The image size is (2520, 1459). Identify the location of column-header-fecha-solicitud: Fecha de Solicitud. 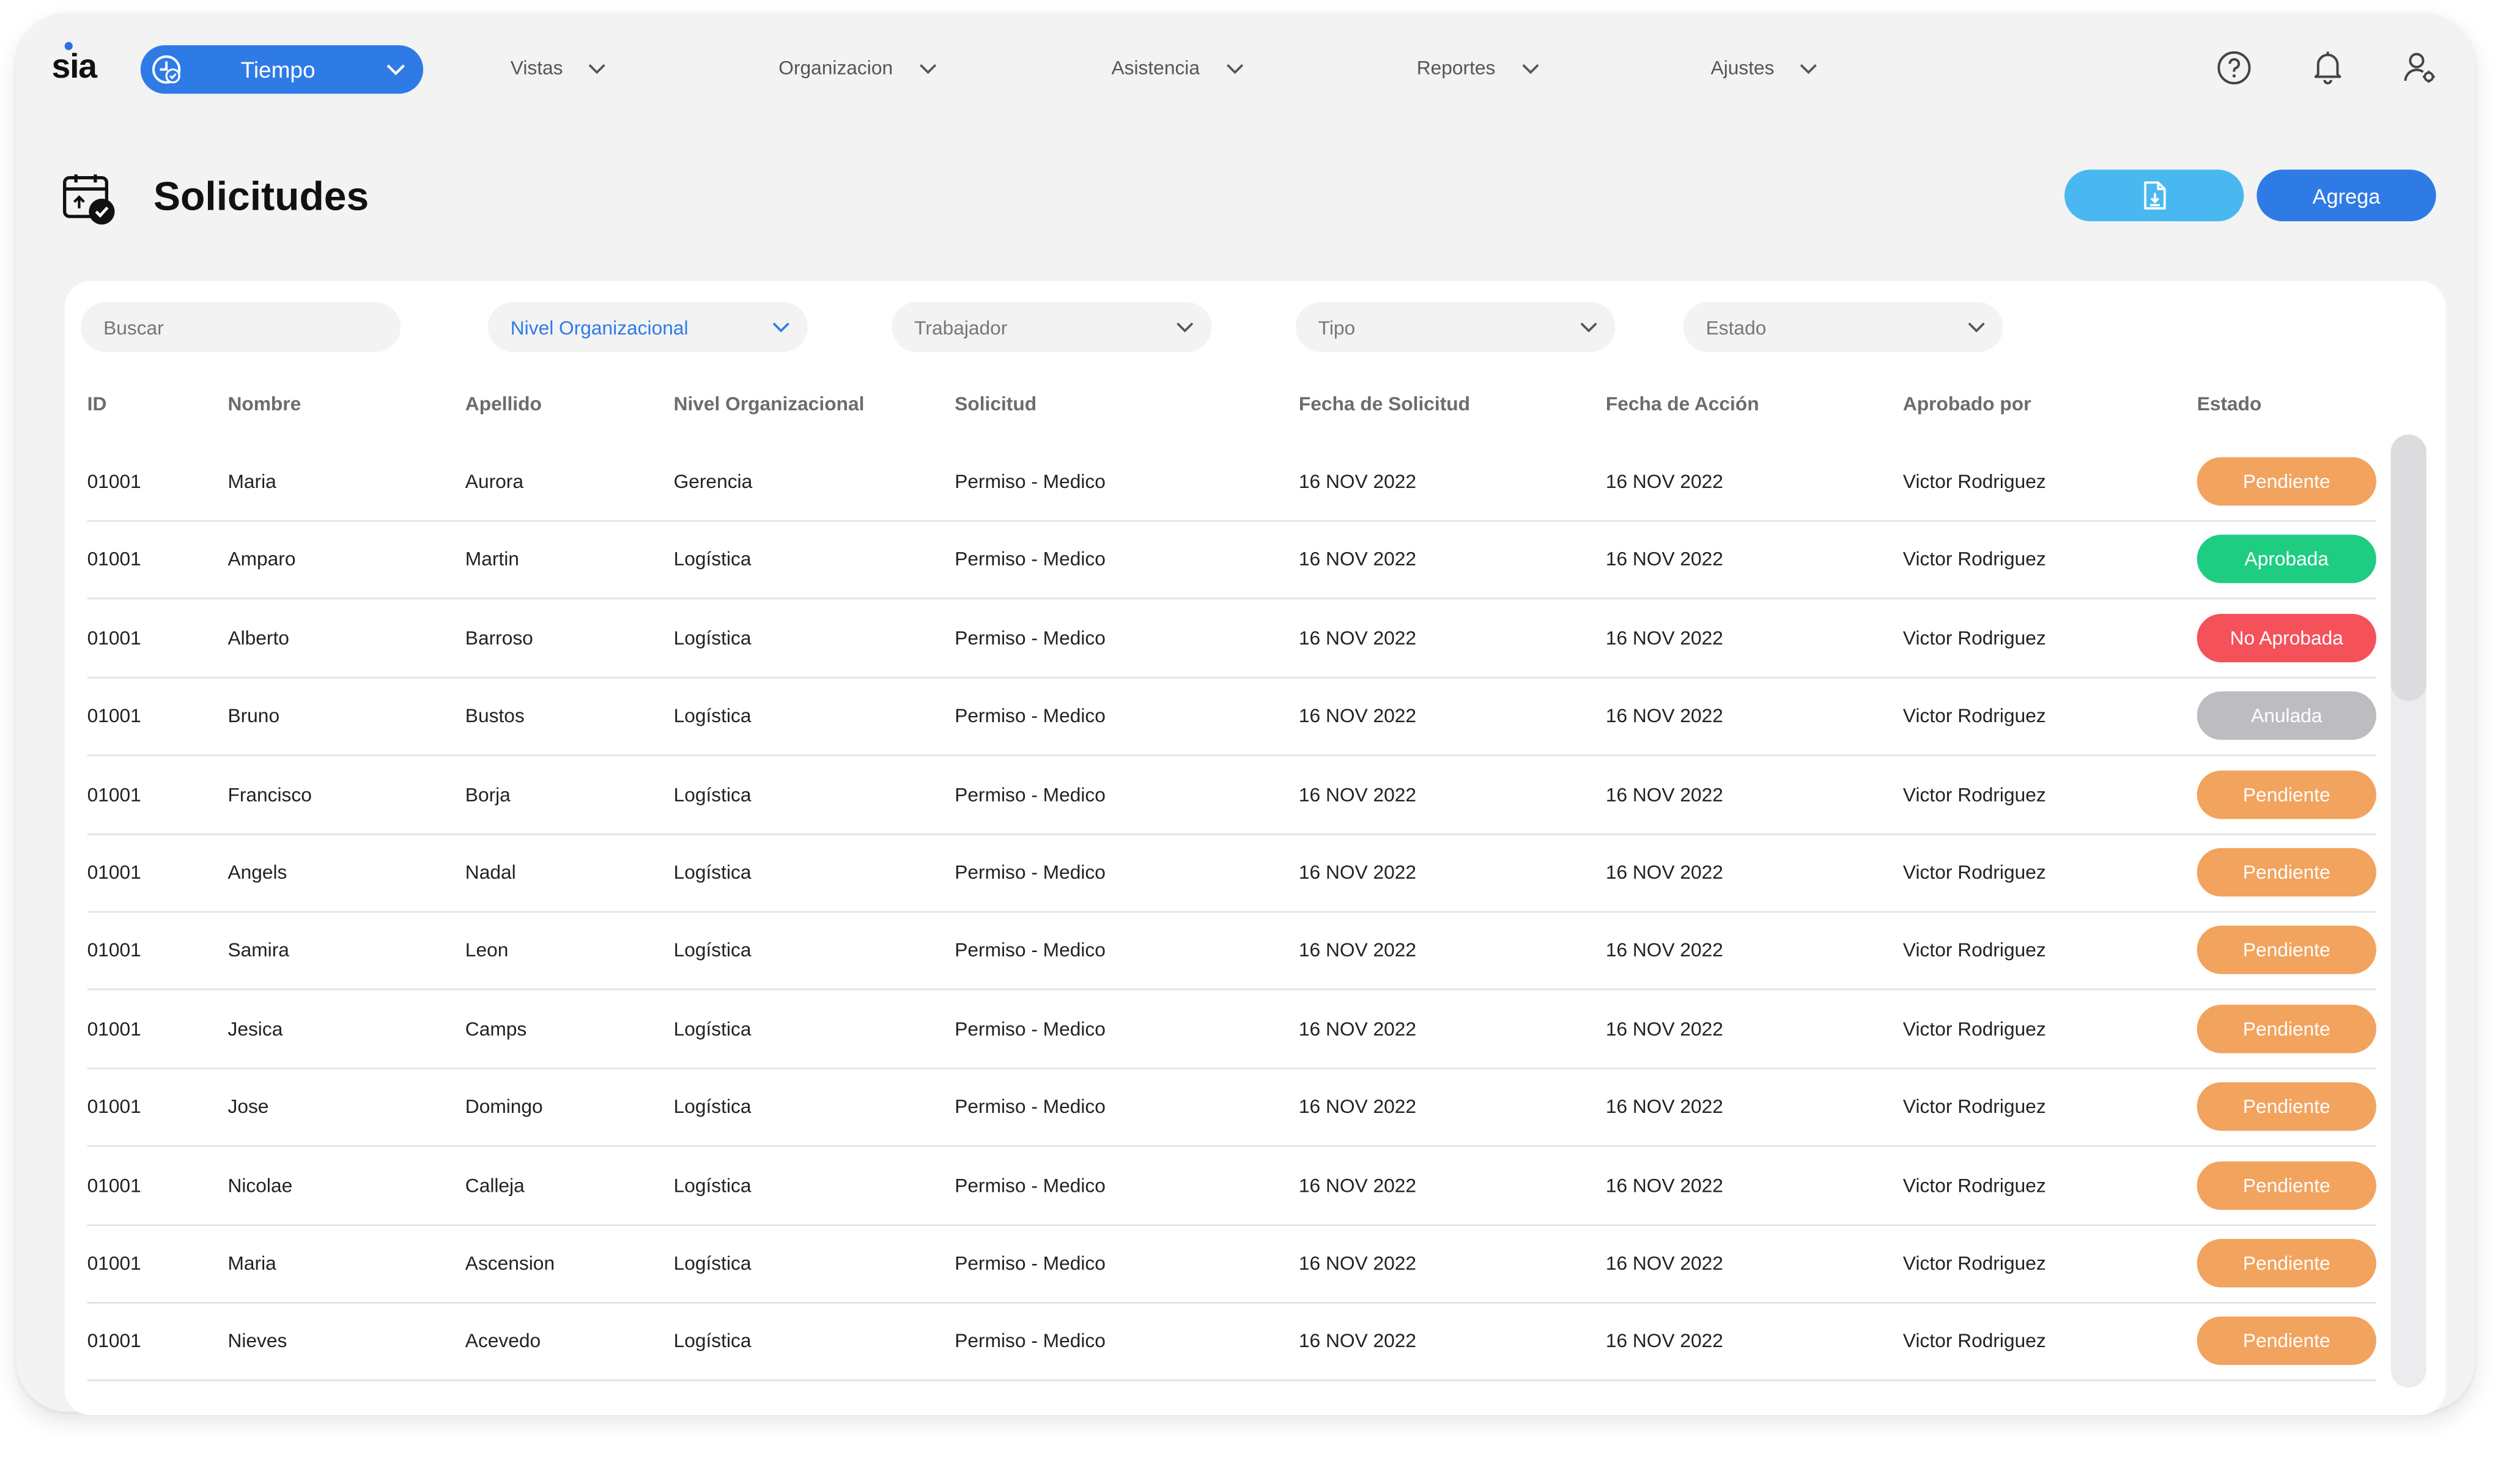
(1384, 404).